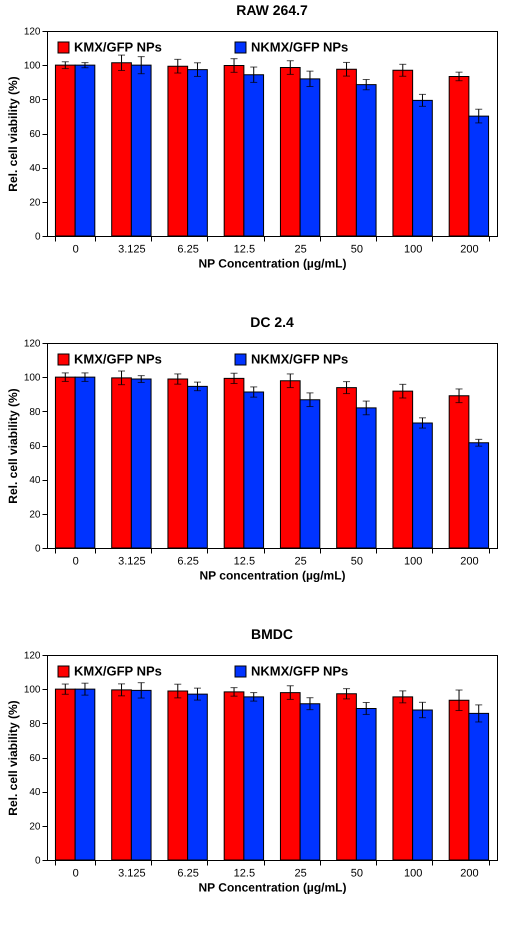  Describe the element at coordinates (272, 10) in the screenshot. I see `chart-title: RAW 264.7` at that location.